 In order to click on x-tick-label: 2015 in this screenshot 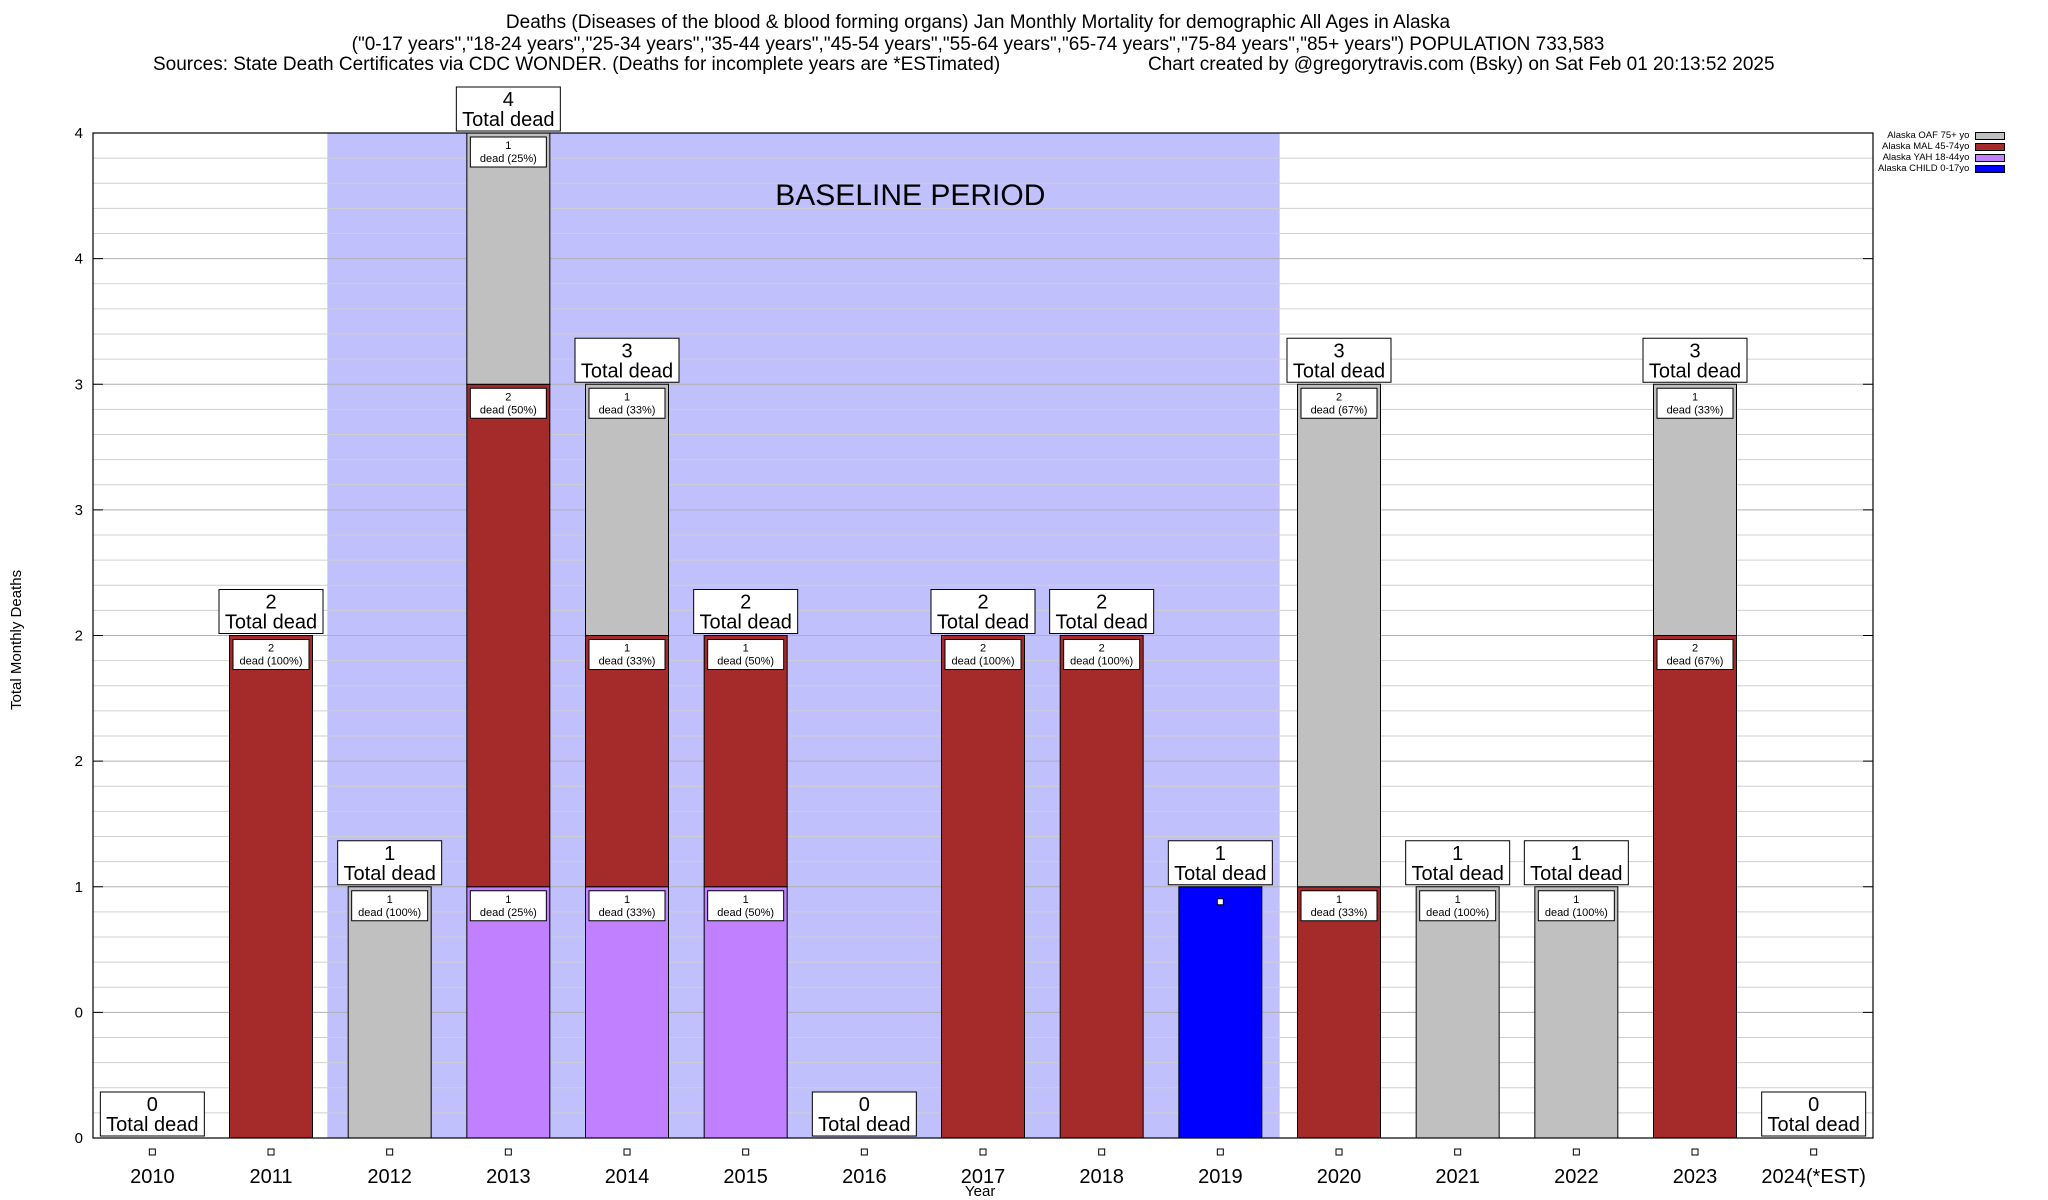, I will do `click(745, 1177)`.